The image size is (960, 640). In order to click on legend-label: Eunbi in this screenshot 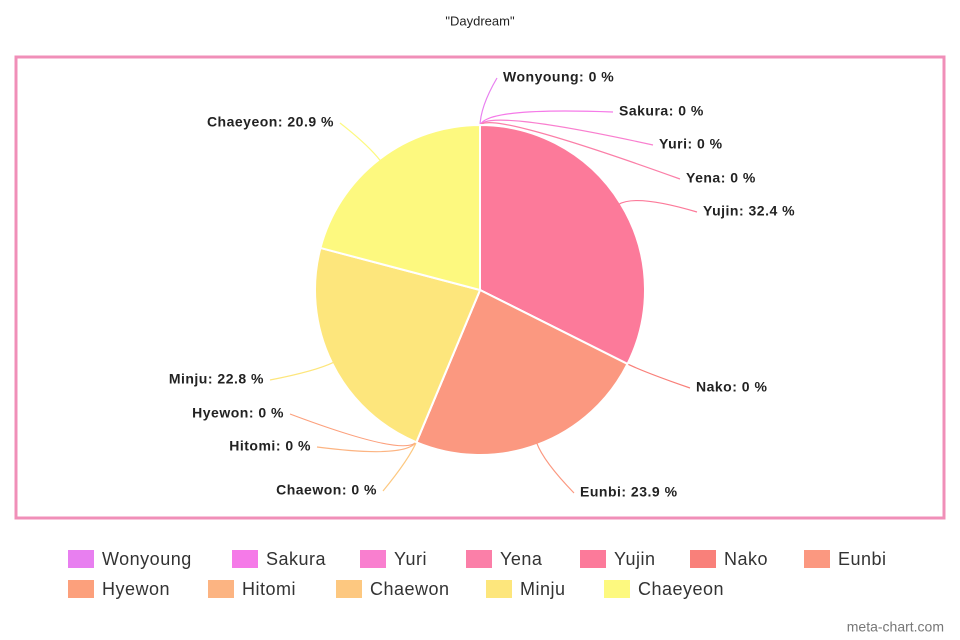, I will do `click(862, 559)`.